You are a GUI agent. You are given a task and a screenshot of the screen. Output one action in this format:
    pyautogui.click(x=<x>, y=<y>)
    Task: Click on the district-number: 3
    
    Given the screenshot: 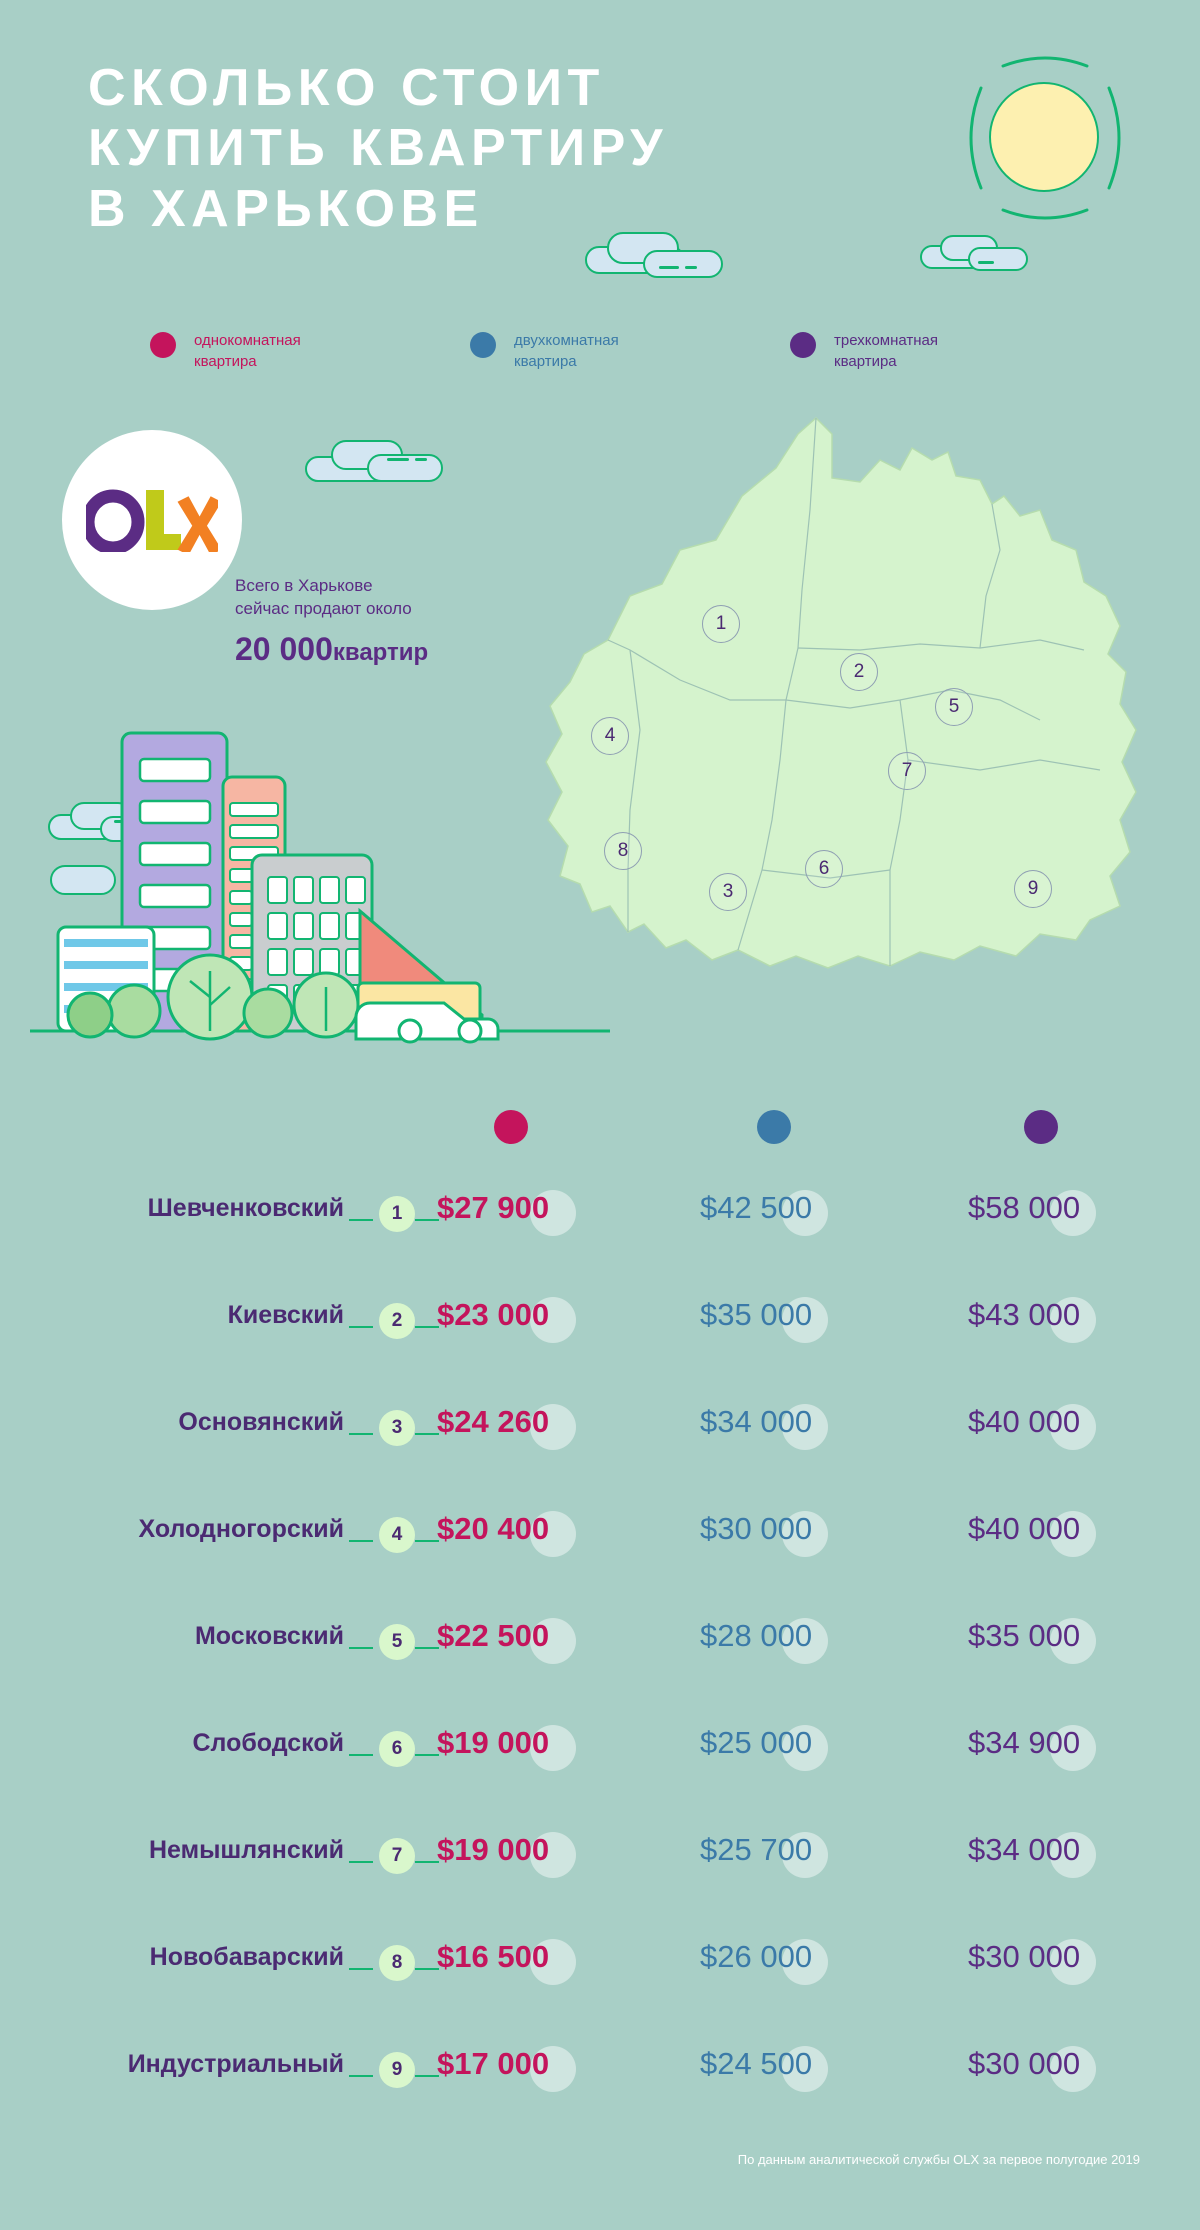 What is the action you would take?
    pyautogui.click(x=397, y=1428)
    